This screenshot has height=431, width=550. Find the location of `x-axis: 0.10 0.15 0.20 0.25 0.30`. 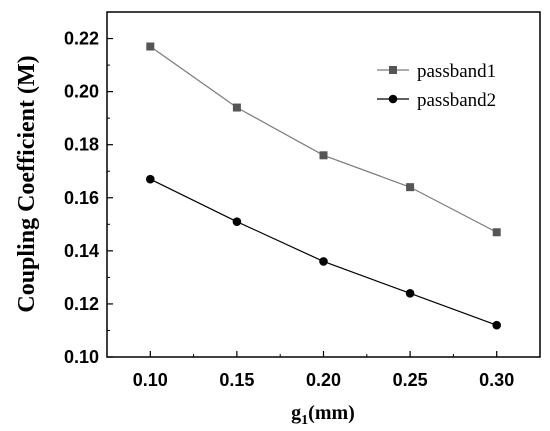

x-axis: 0.10 0.15 0.20 0.25 0.30 is located at coordinates (323, 370).